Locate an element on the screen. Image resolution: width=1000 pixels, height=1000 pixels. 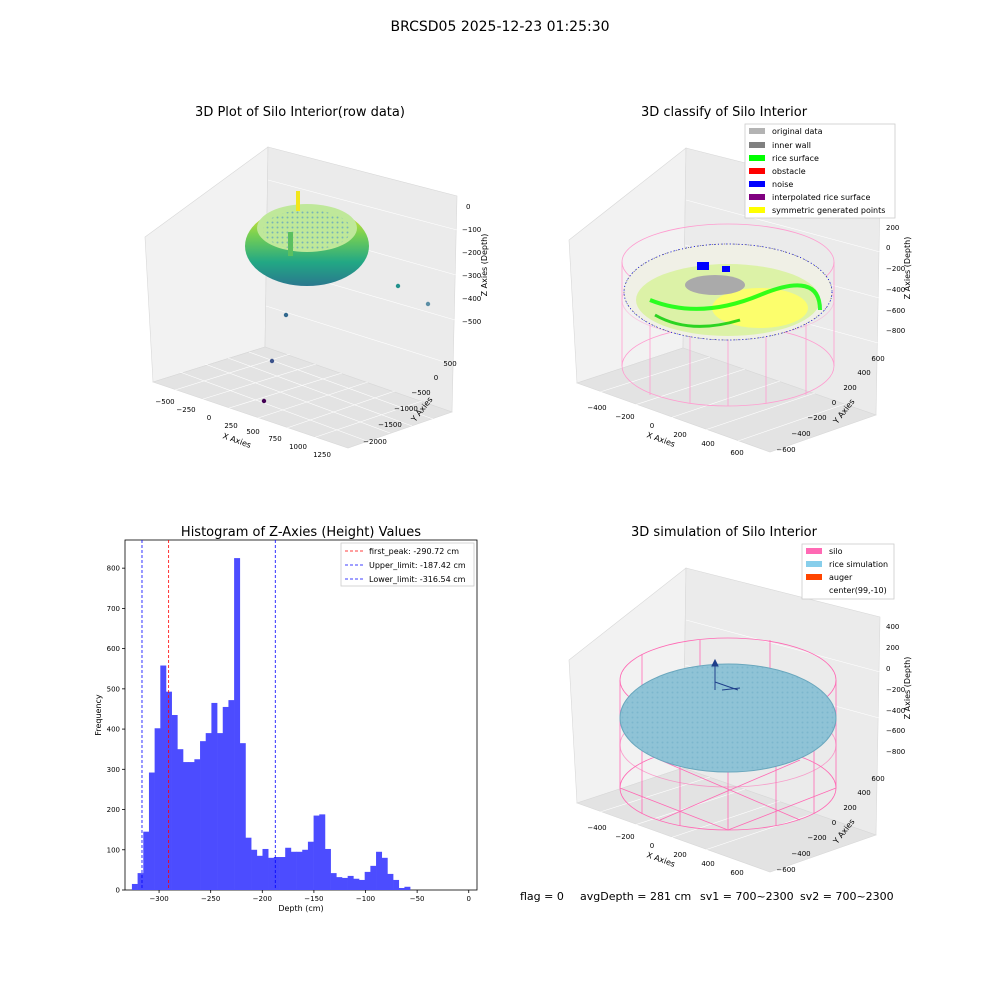
svg-text: −300 is located at coordinates (471, 276).